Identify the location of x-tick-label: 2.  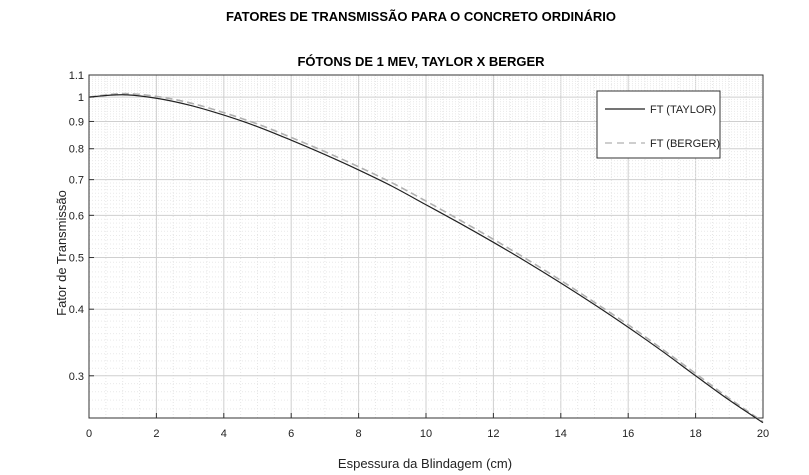
(156, 434).